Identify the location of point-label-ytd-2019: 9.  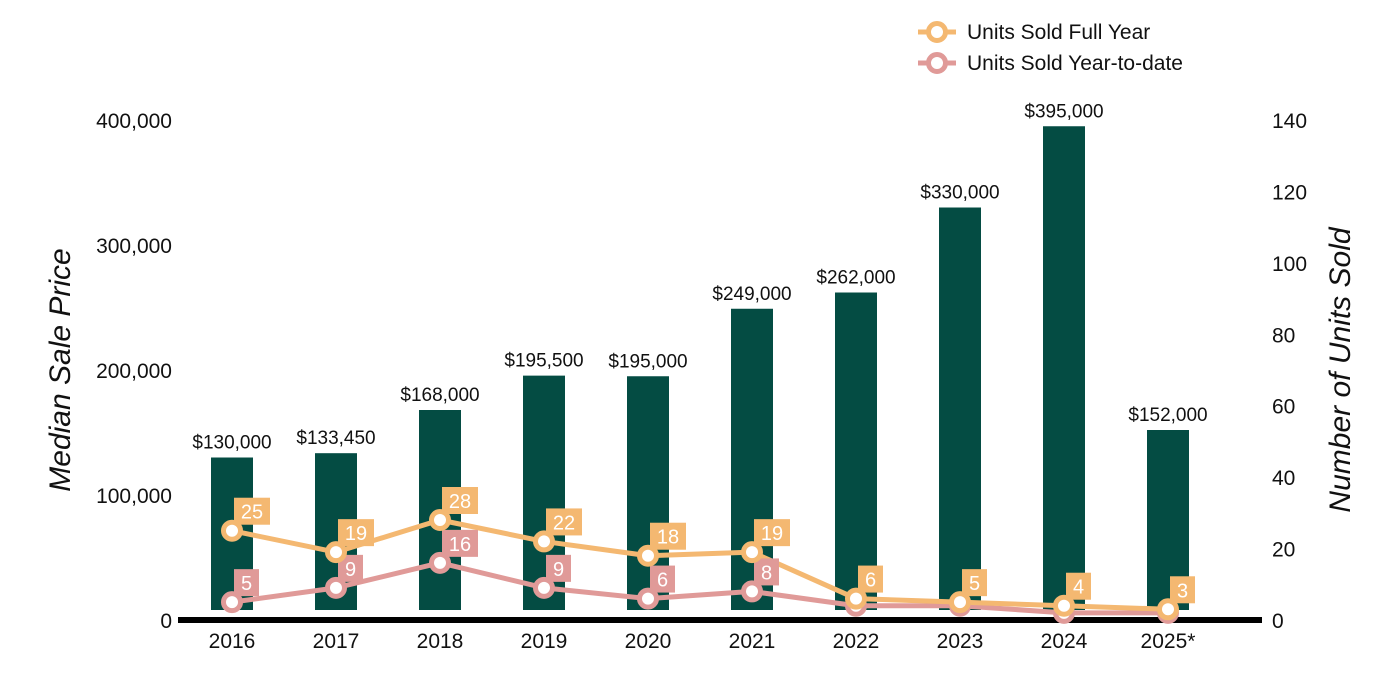
(558, 570).